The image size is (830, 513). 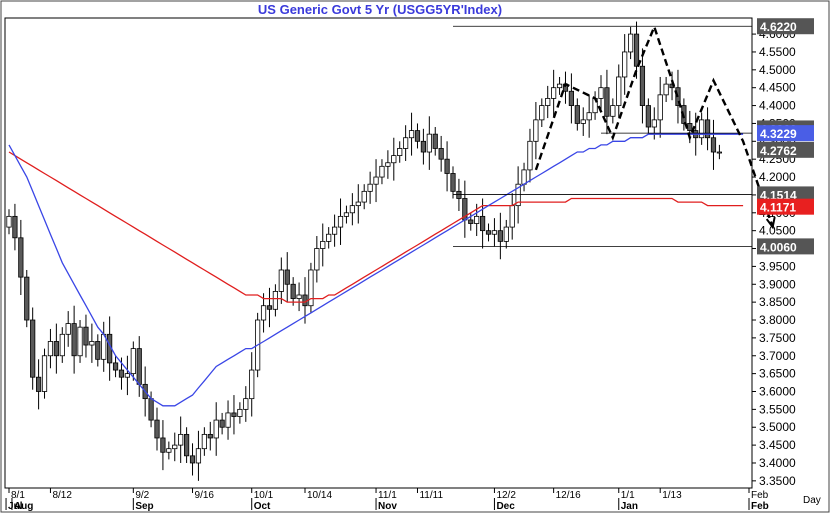 What do you see at coordinates (777, 338) in the screenshot?
I see `y-tick-label: 3.7500` at bounding box center [777, 338].